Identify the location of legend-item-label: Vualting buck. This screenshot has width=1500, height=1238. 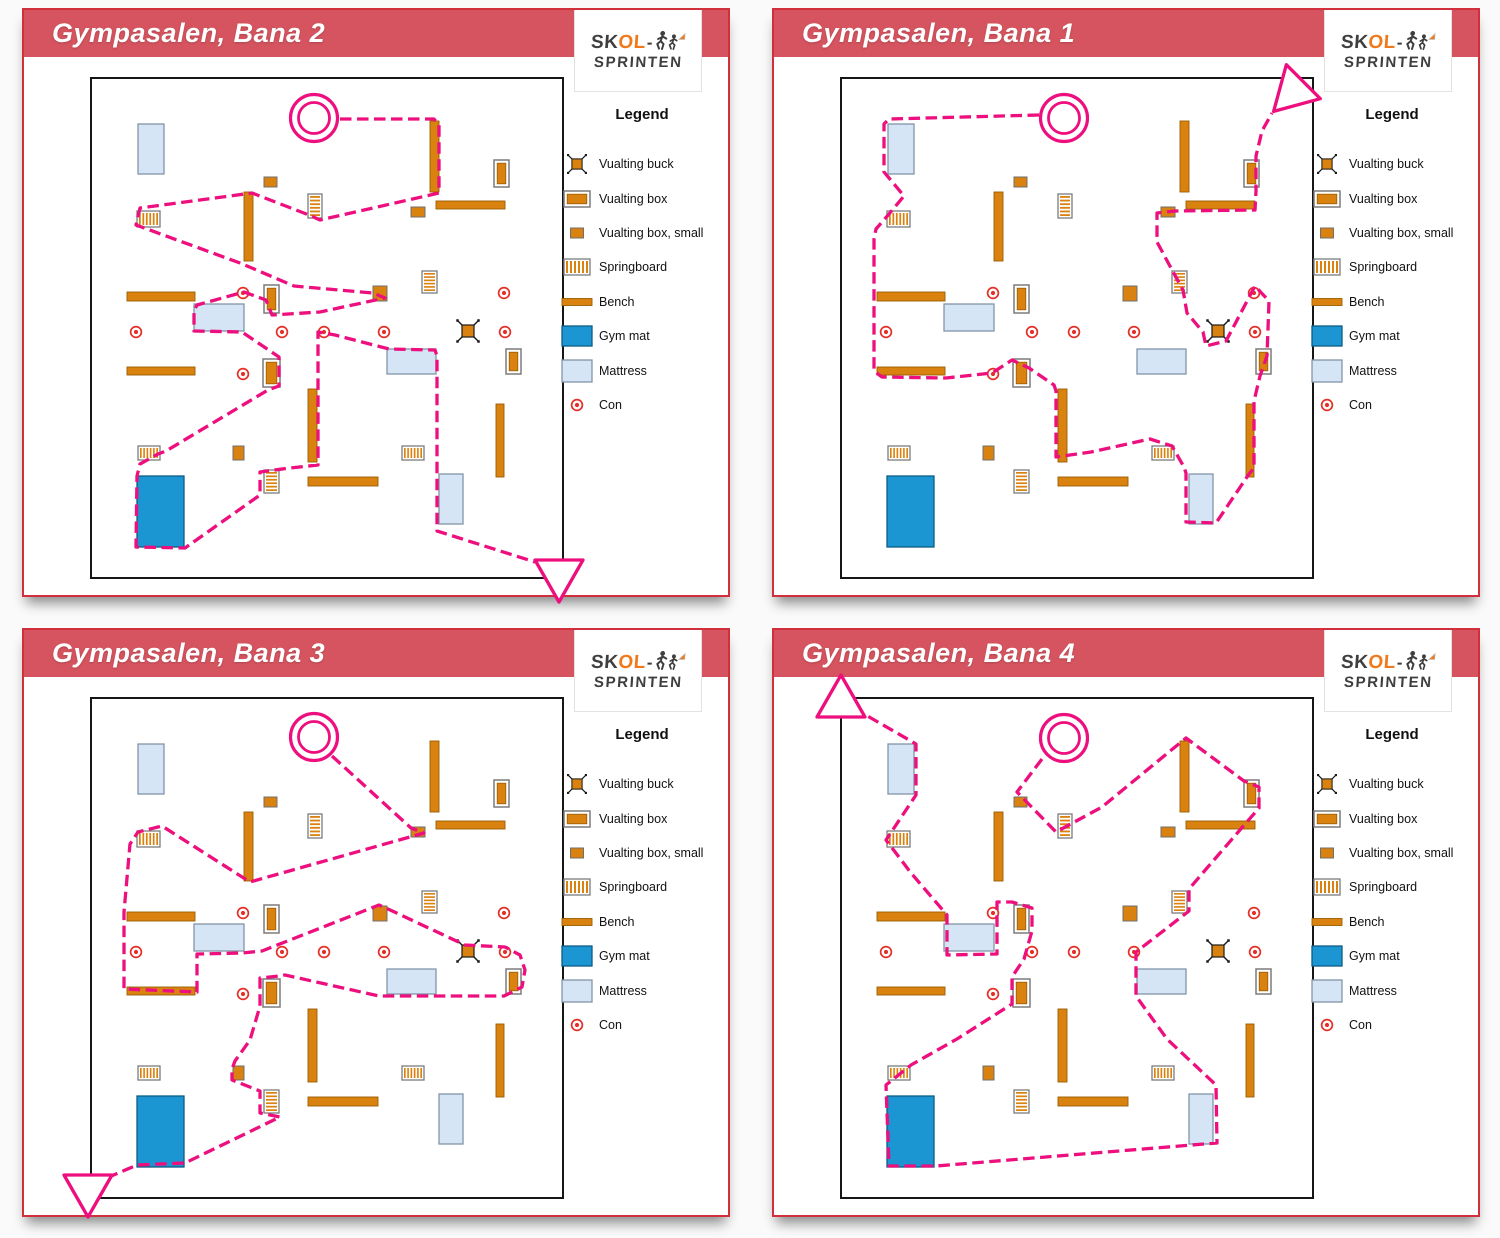
(636, 164).